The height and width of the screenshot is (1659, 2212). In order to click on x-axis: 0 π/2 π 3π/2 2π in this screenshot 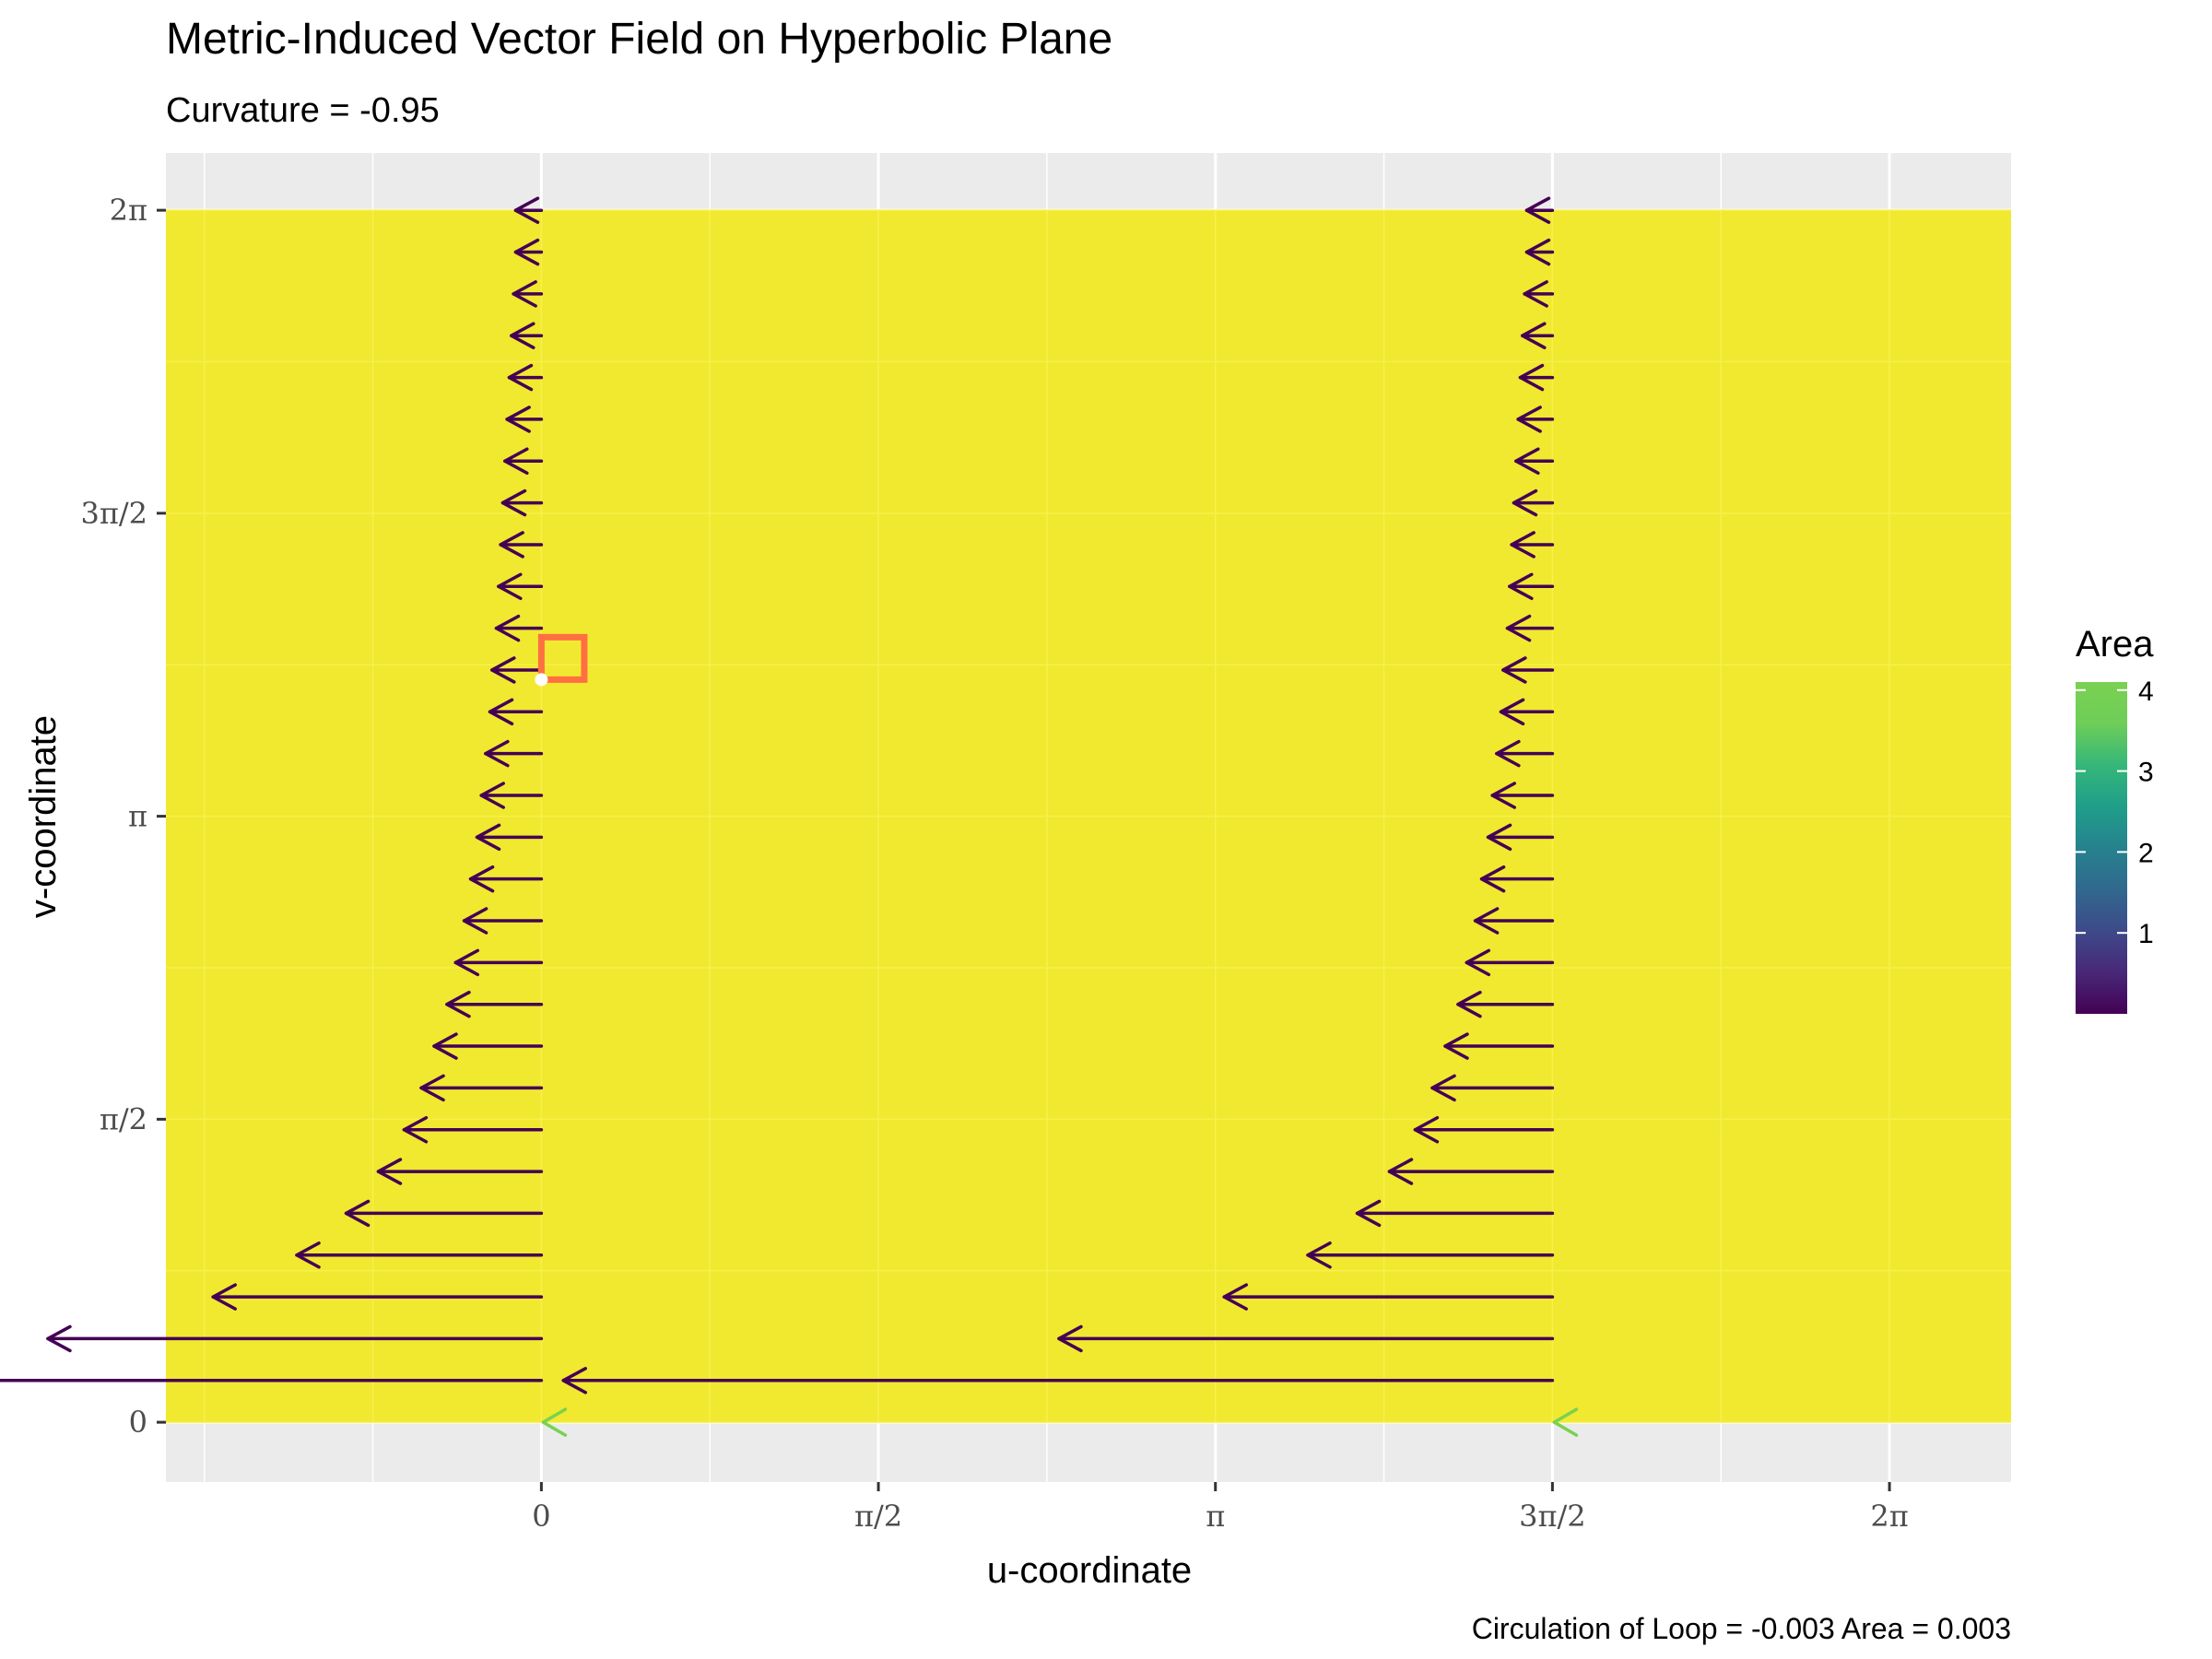, I will do `click(1220, 1508)`.